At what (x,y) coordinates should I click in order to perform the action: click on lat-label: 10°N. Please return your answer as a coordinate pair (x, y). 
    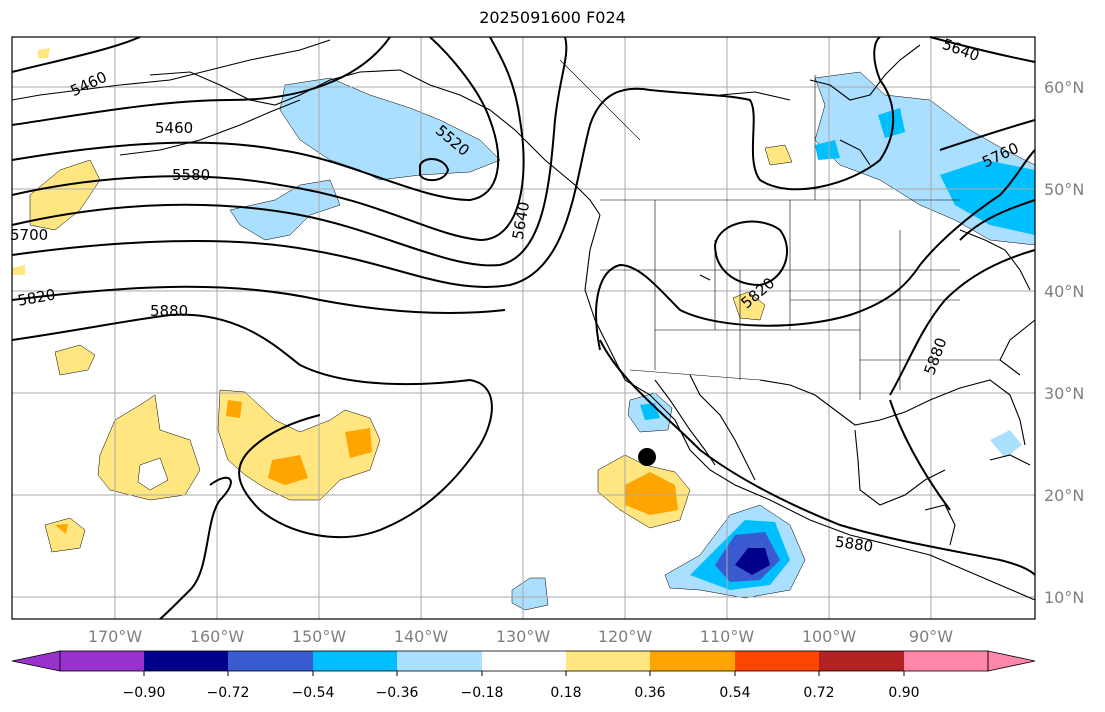
    Looking at the image, I should click on (1064, 597).